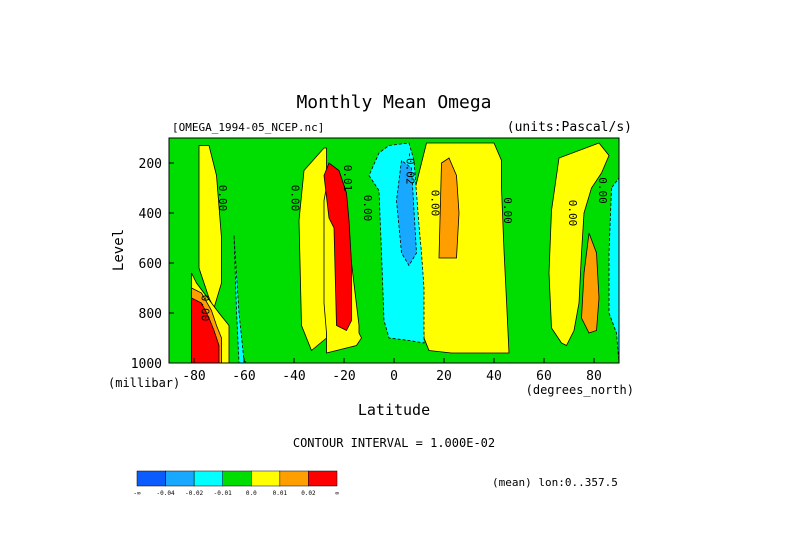 The image size is (789, 558). Describe the element at coordinates (602, 190) in the screenshot. I see `contour-label-8: 0.00` at that location.